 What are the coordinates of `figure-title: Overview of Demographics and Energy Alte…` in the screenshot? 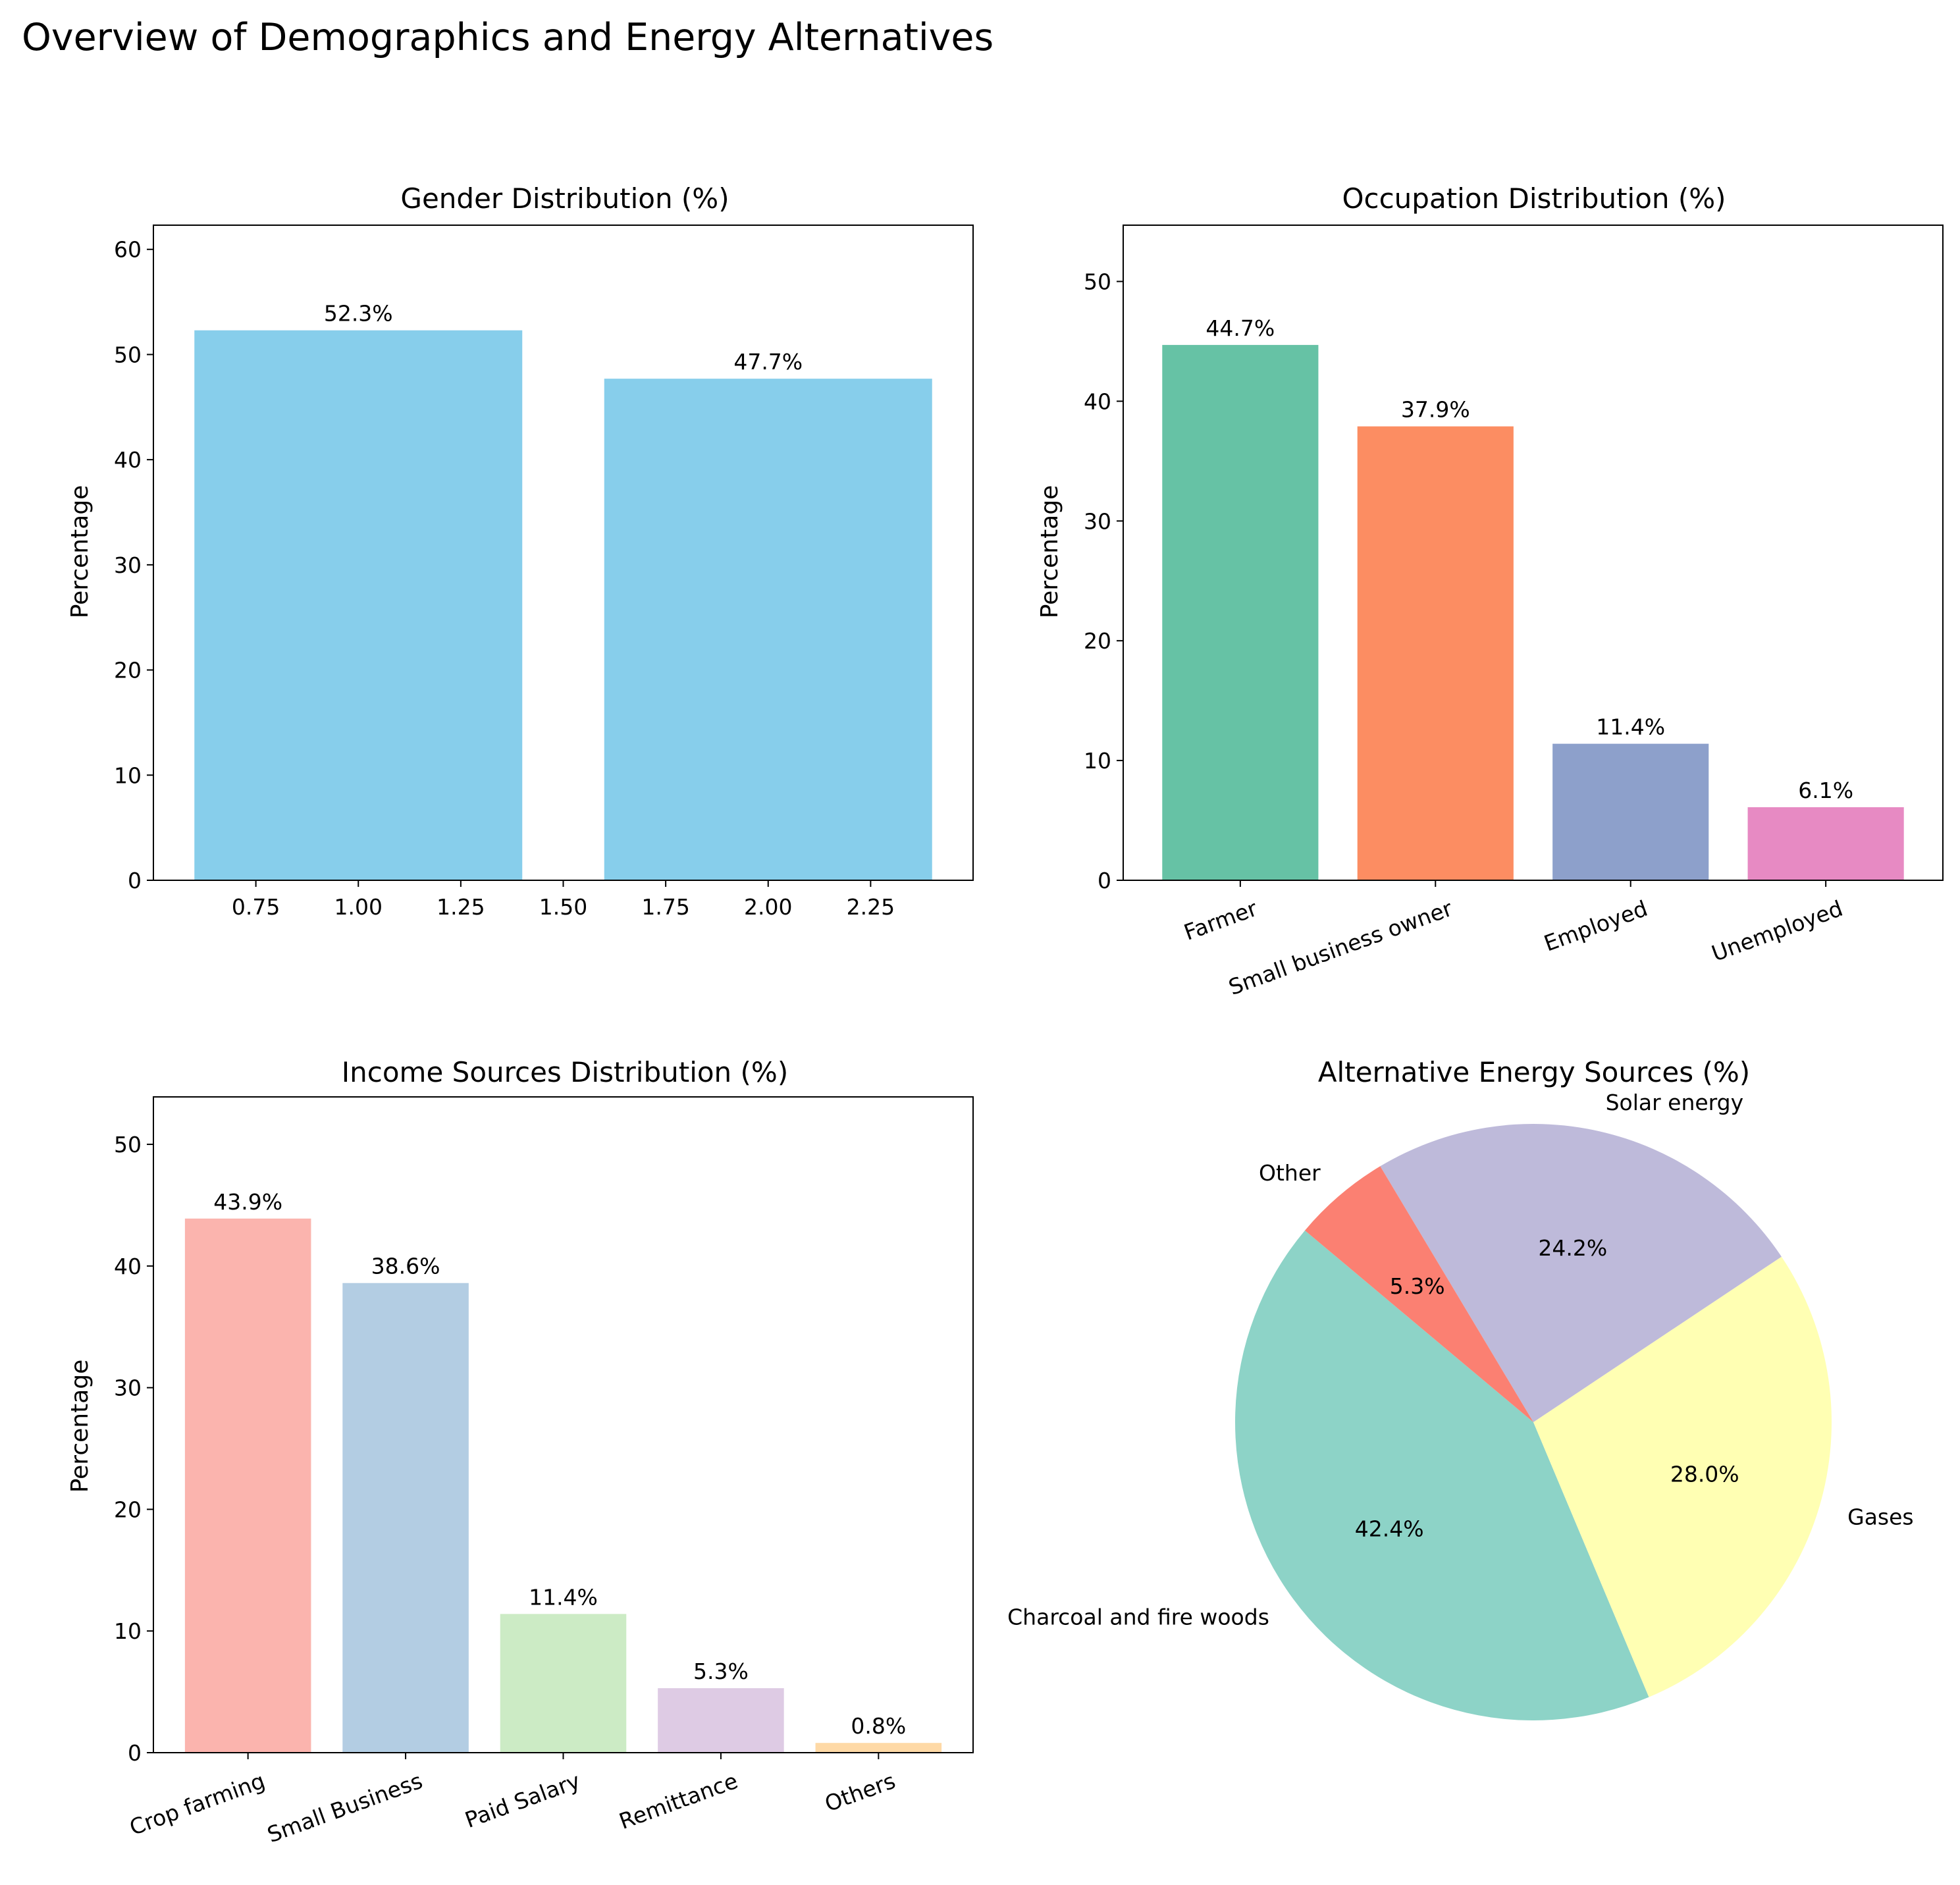 It's located at (508, 37).